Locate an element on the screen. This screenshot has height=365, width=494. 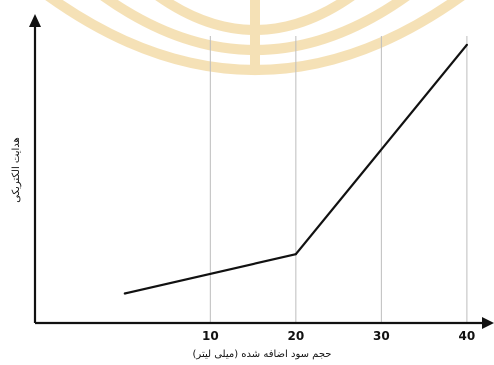
y-axis-label: هدایت الکتریکی is located at coordinates (16, 170).